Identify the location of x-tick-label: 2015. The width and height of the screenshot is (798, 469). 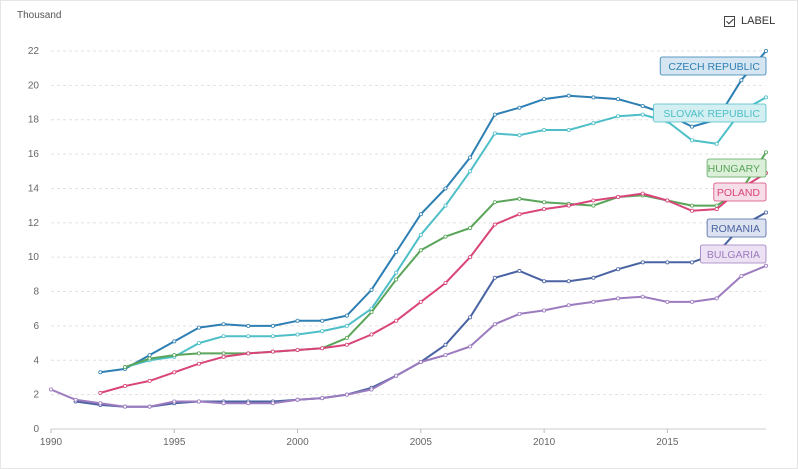
(667, 442).